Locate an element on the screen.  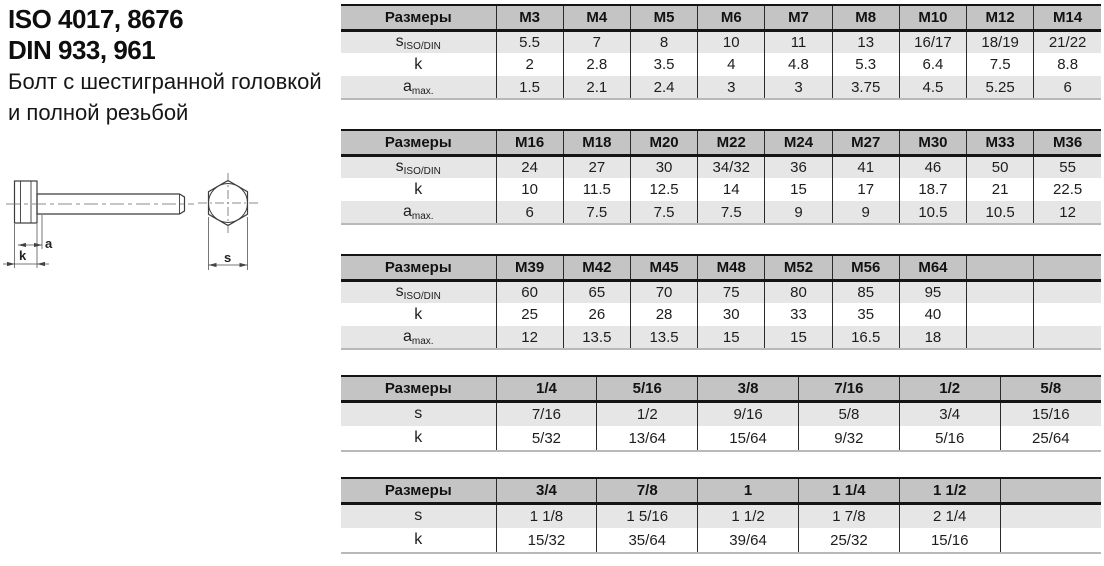
head-chamfer-circle is located at coordinates (228, 203).